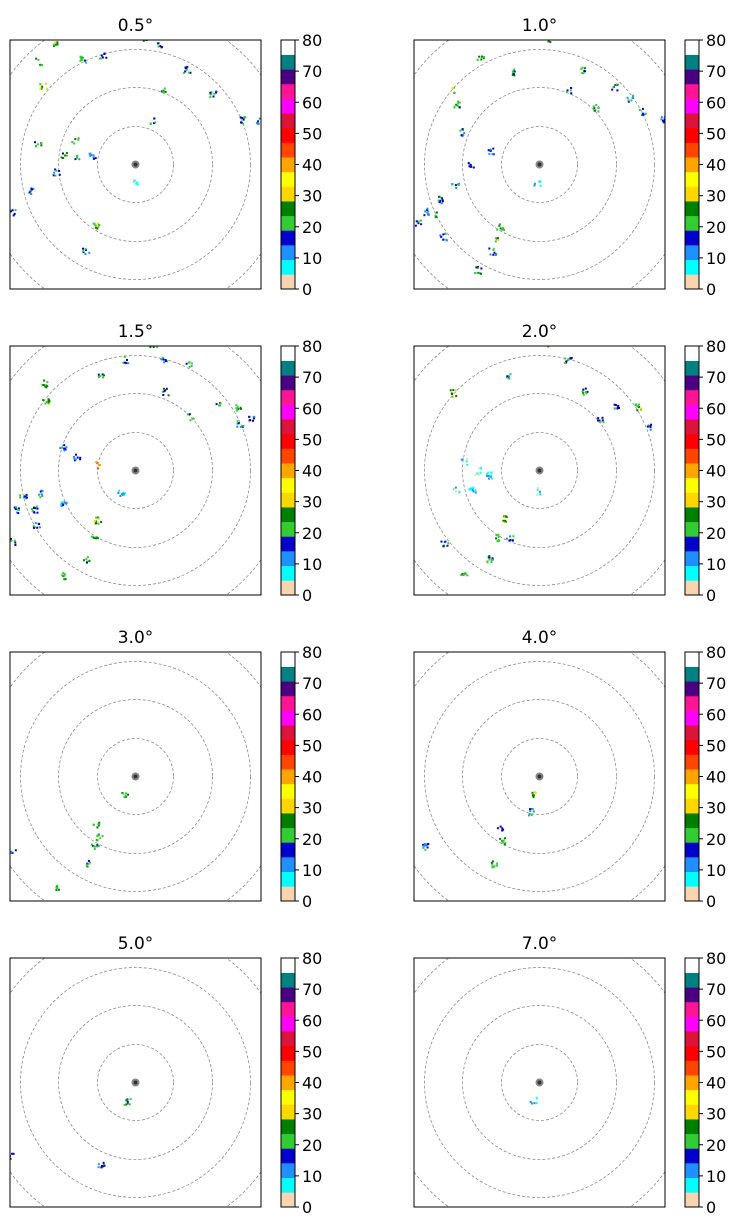 This screenshot has height=1218, width=736. I want to click on panel-title: 4.0°, so click(540, 638).